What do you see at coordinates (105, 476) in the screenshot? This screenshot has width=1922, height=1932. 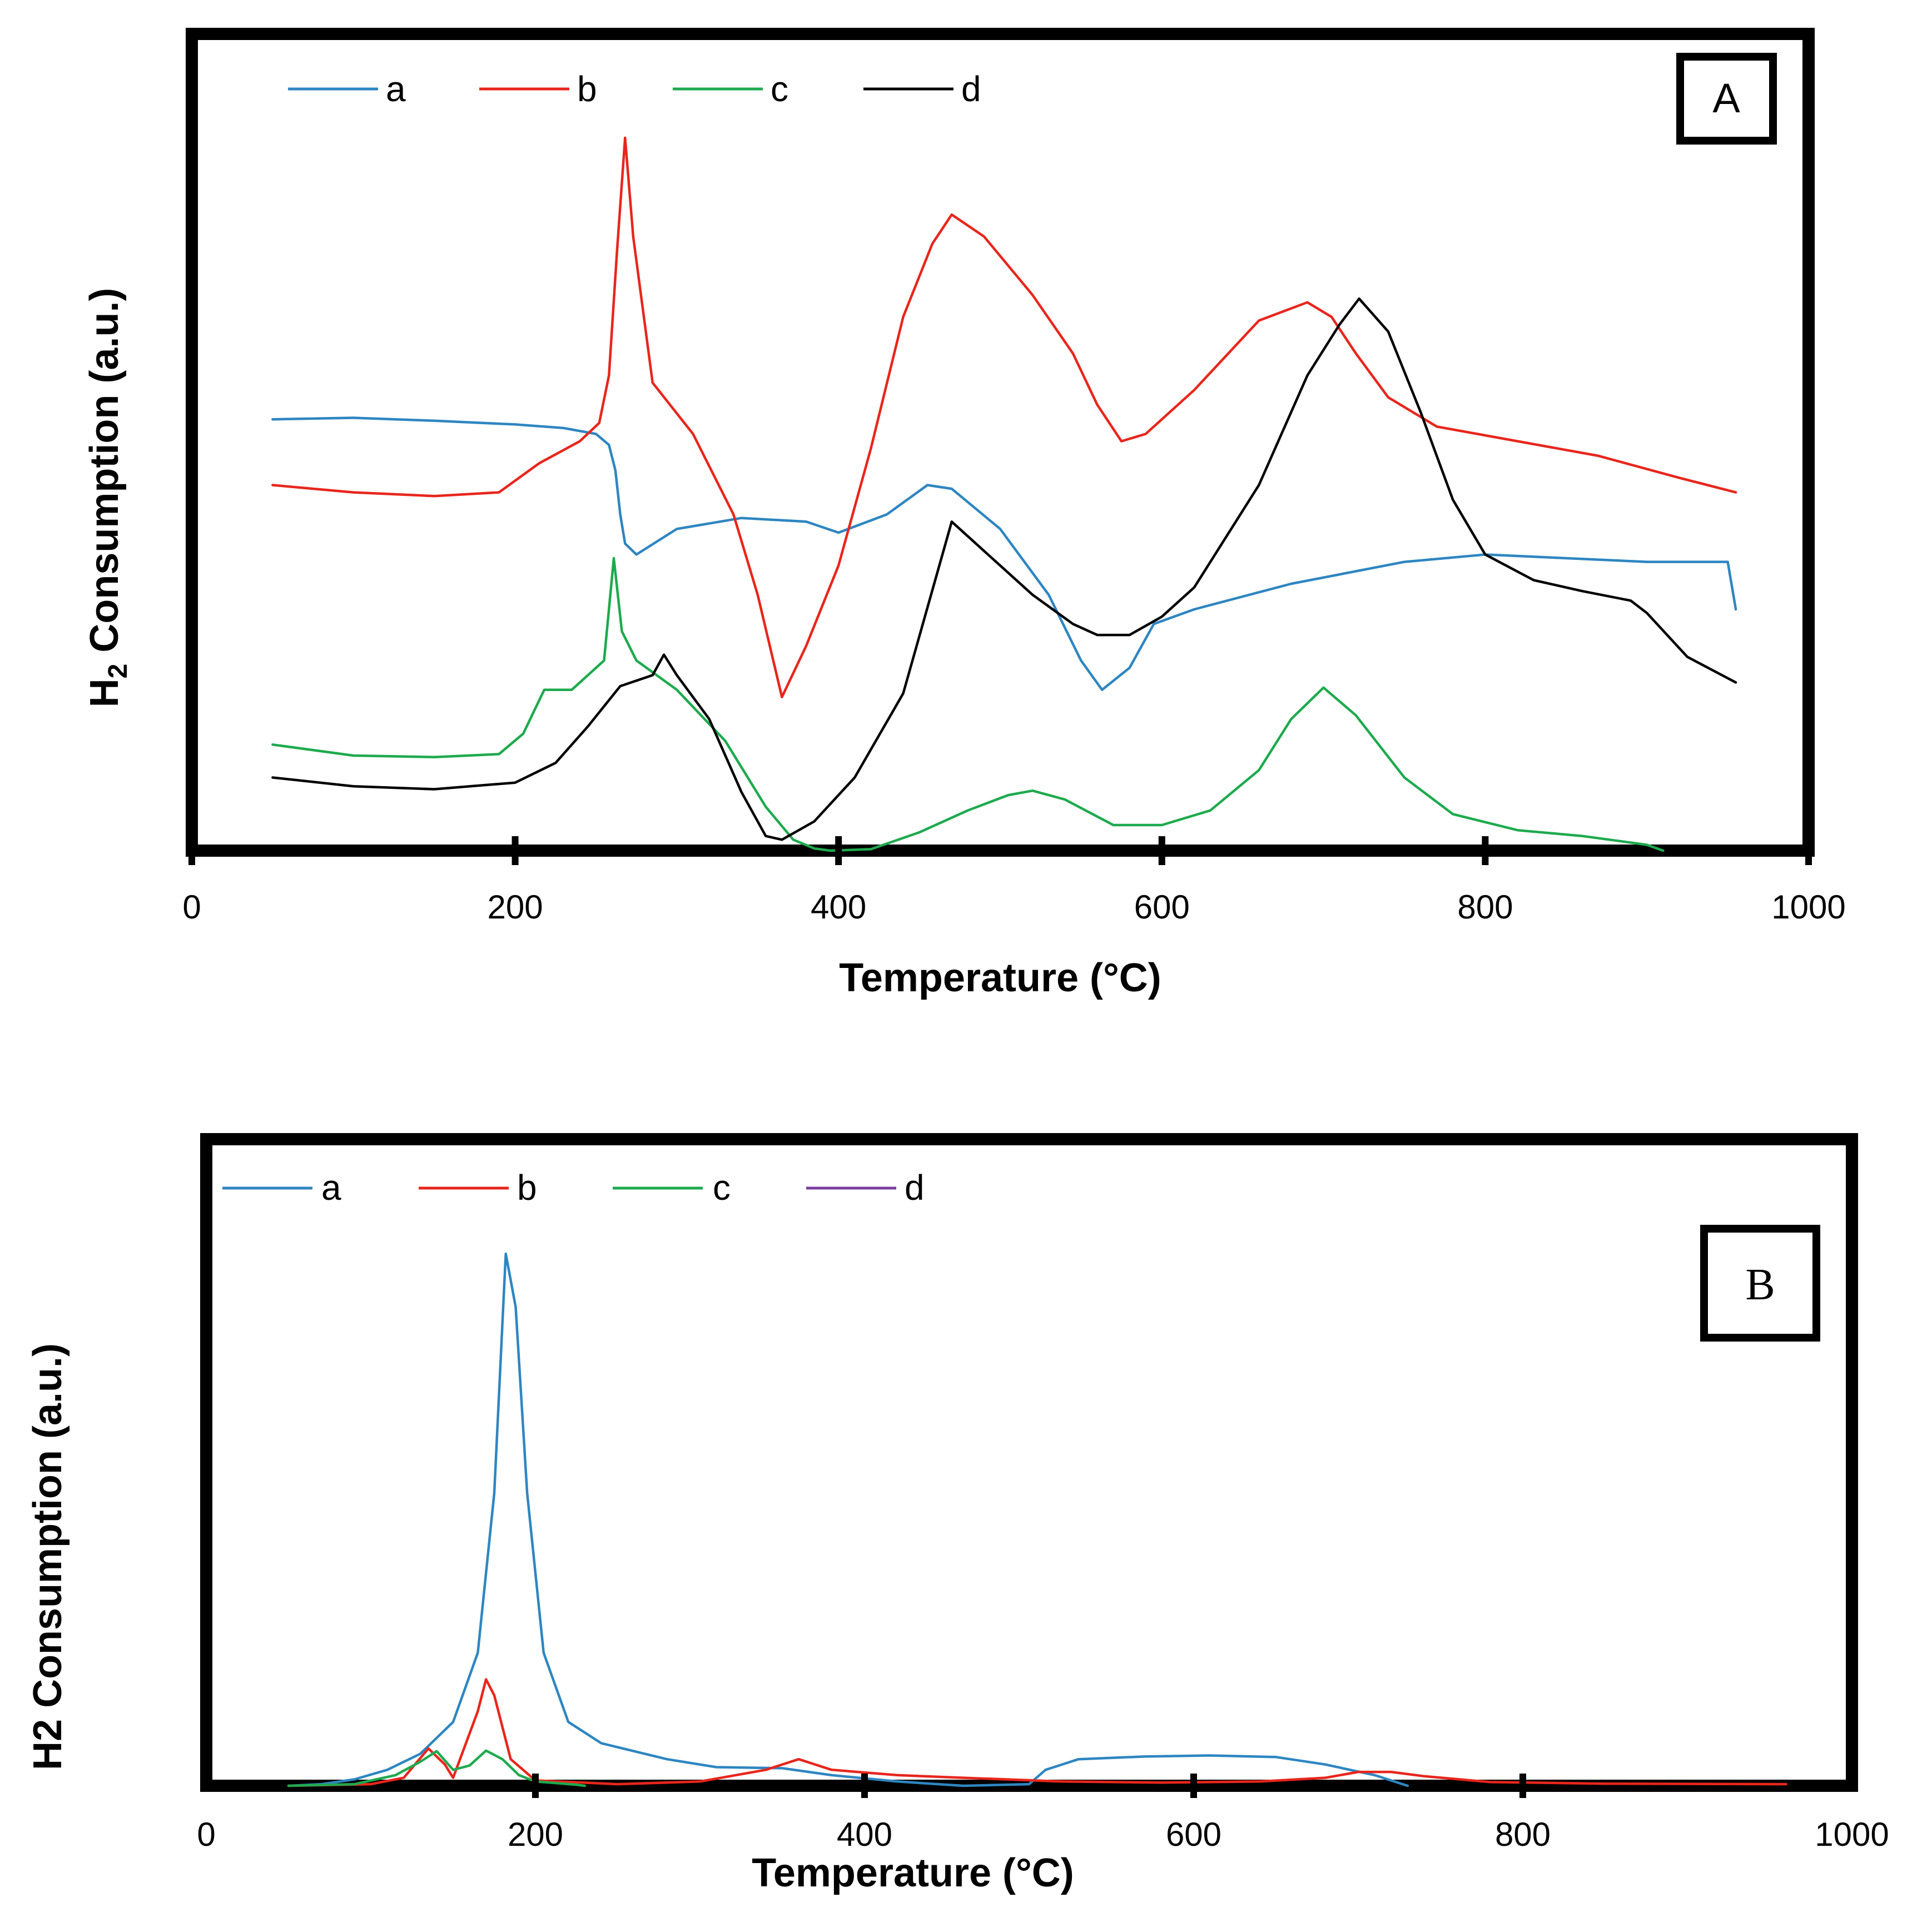 I see `y-axis-title-a-rest: Consumption (a.u.)` at bounding box center [105, 476].